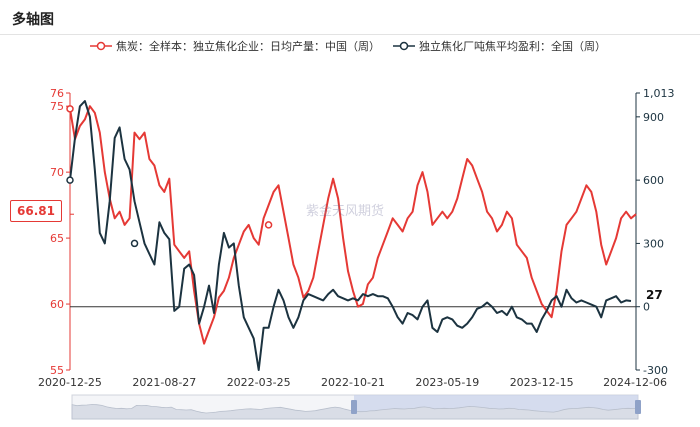  I want to click on left-tick-label: 65, so click(57, 238).